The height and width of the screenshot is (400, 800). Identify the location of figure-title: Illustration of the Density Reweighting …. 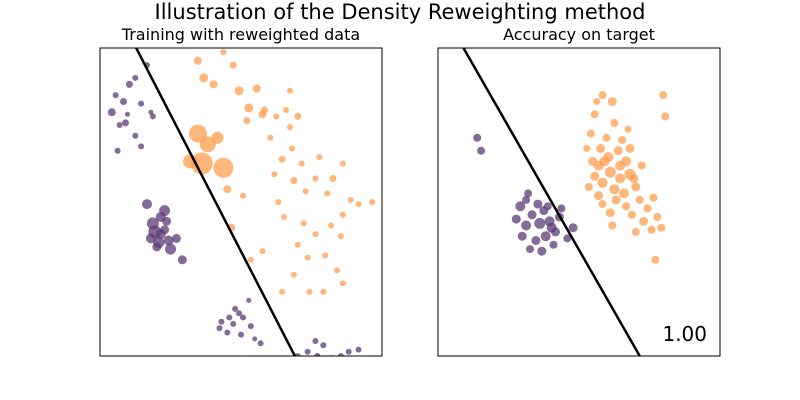
(400, 12).